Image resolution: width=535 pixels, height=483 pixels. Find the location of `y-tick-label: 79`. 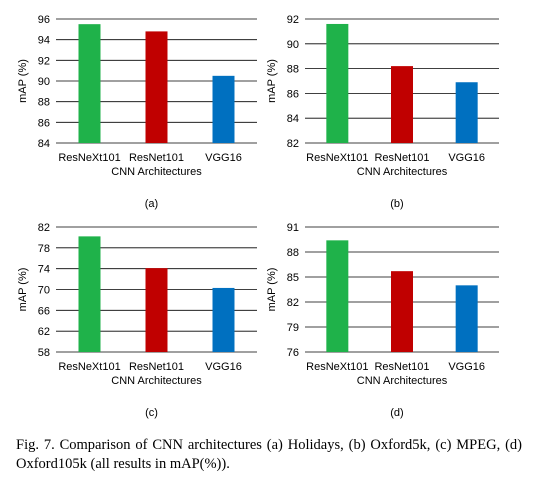

y-tick-label: 79 is located at coordinates (293, 328).